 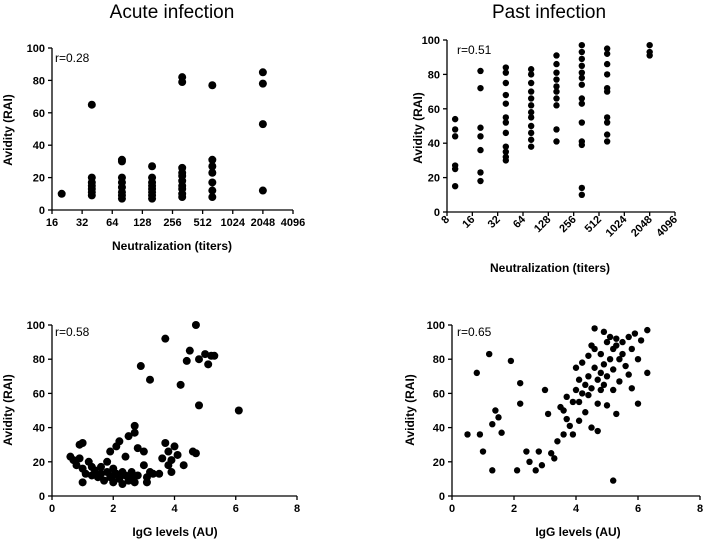 What do you see at coordinates (474, 332) in the screenshot?
I see `r-value-past-igg: r=0.65` at bounding box center [474, 332].